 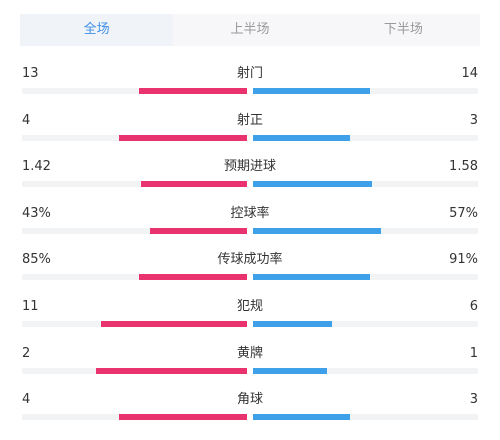 I want to click on stat-row: 2 黄牌 1, so click(x=250, y=350).